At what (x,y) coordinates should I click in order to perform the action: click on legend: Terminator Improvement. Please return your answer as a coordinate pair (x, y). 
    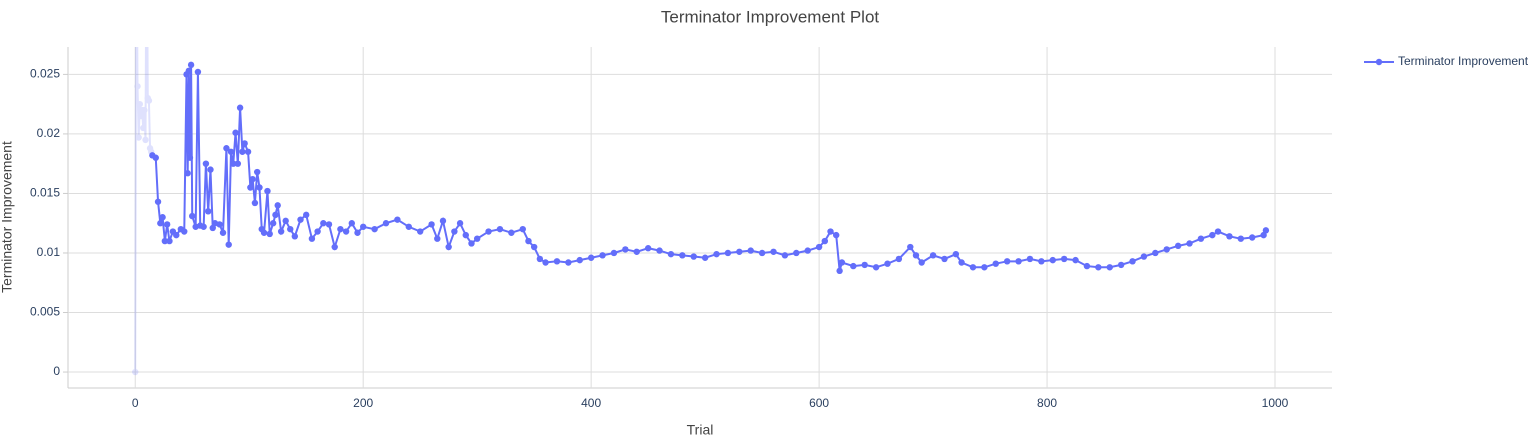
    Looking at the image, I should click on (1446, 61).